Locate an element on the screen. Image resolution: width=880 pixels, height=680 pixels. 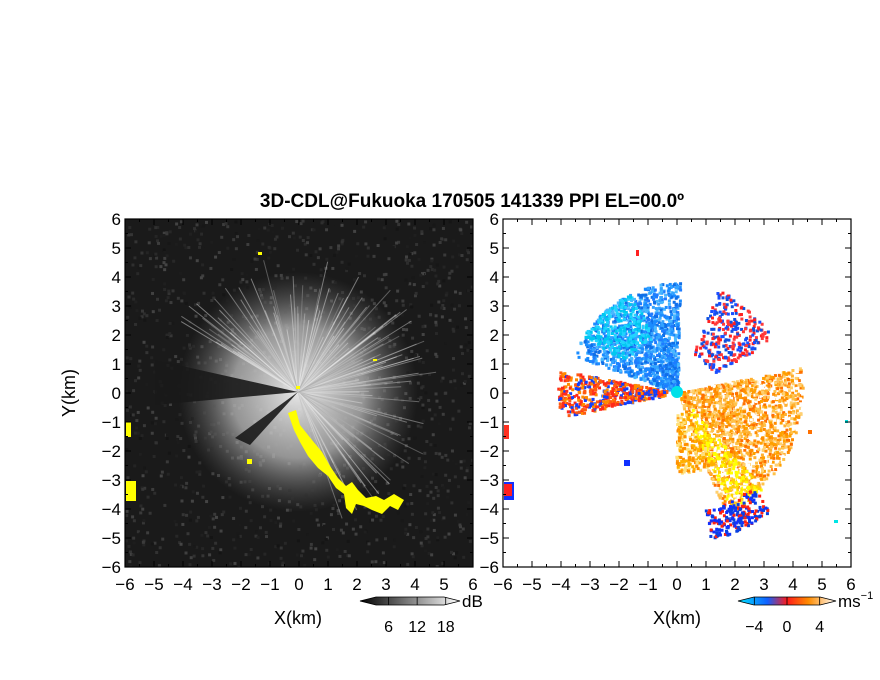
colorbar-tick-label: 0 is located at coordinates (787, 627).